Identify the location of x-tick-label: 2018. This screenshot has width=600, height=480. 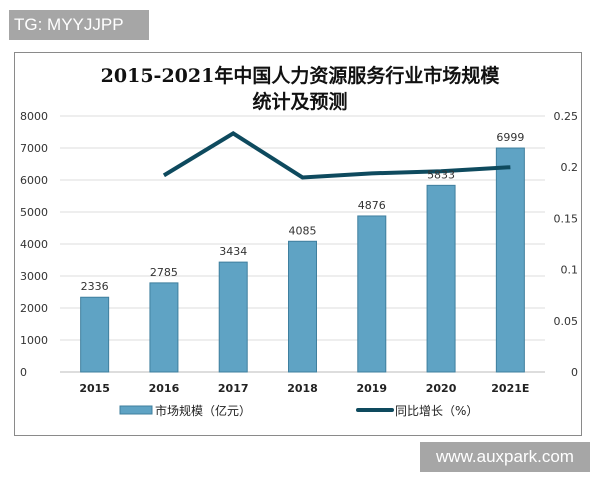
(302, 388).